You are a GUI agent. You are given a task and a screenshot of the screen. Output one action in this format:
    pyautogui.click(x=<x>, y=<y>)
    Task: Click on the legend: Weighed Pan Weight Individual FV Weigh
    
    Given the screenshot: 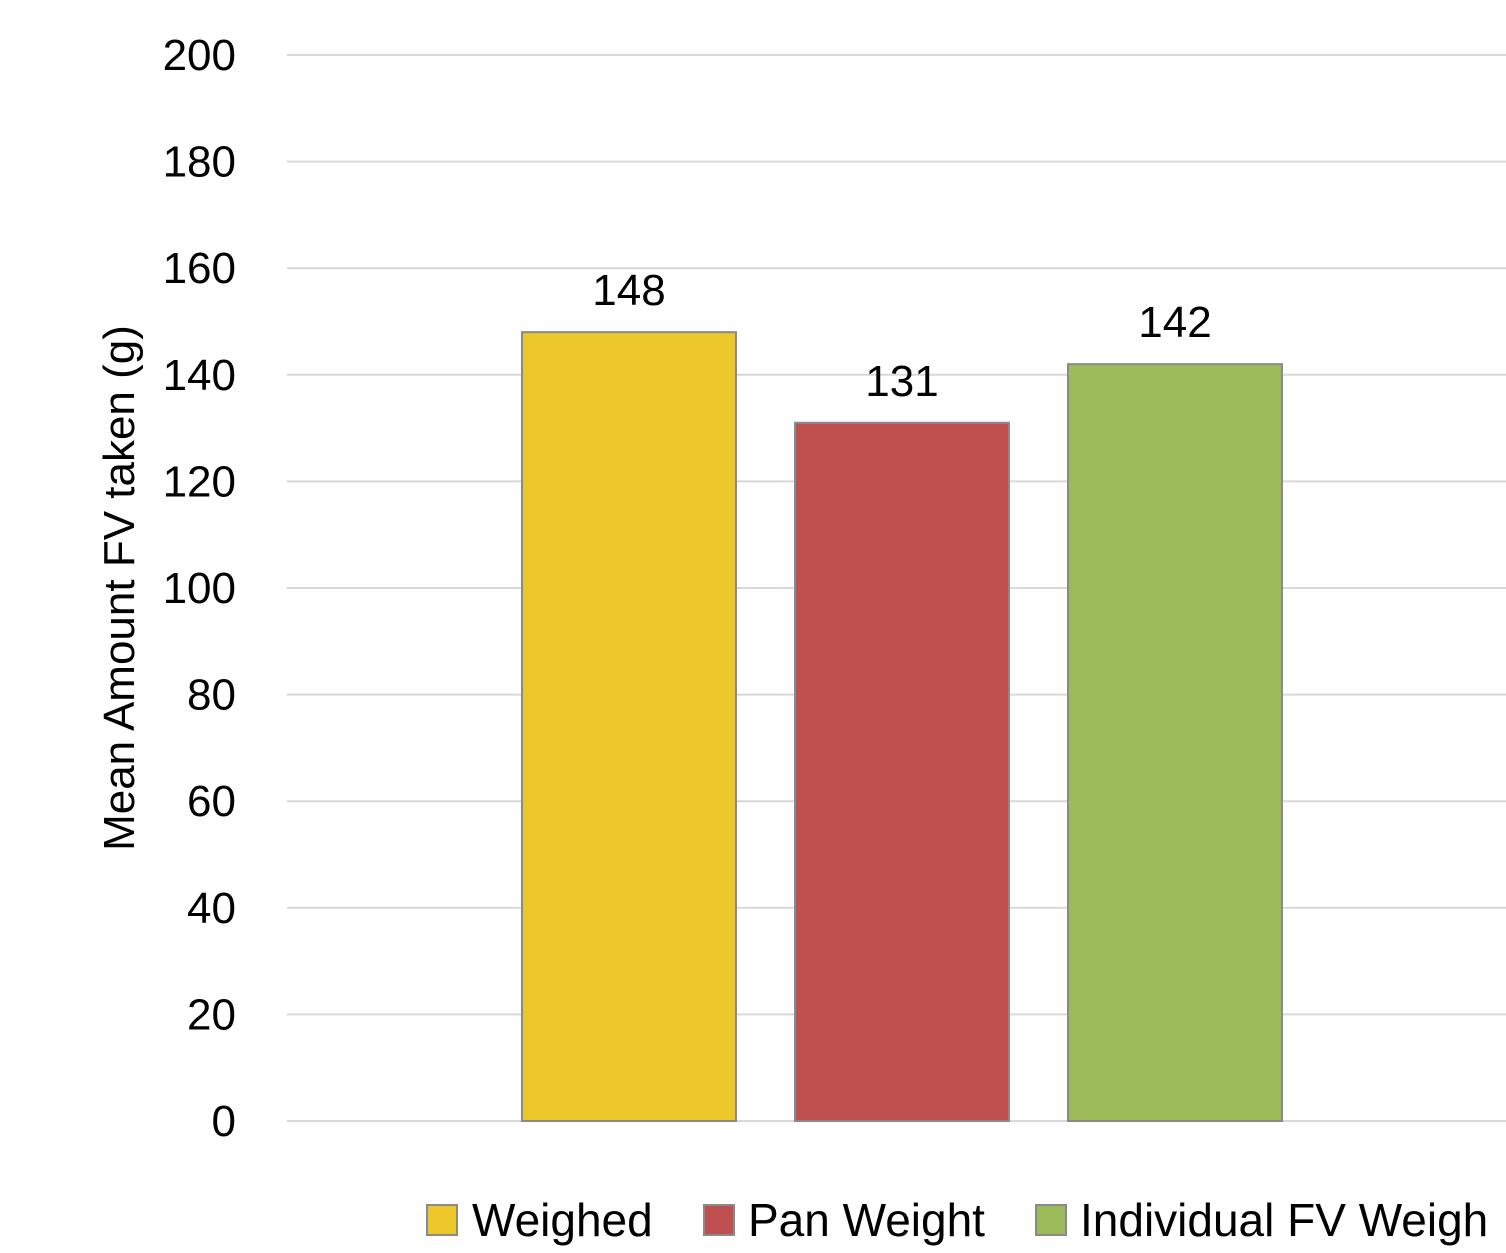 What is the action you would take?
    pyautogui.click(x=957, y=1220)
    